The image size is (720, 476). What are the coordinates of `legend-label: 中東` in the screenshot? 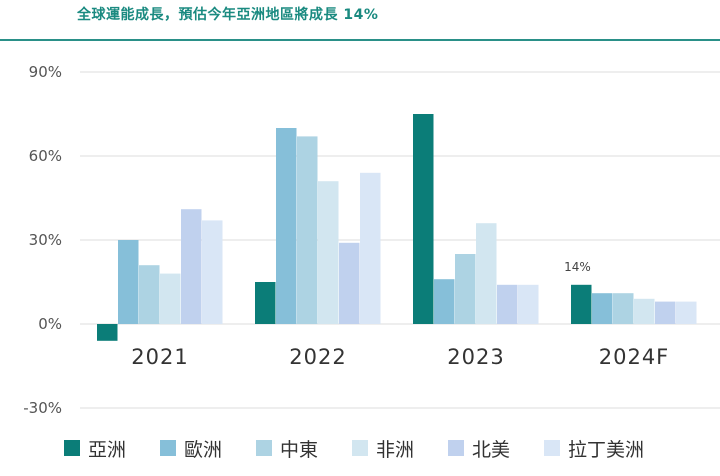 It's located at (299, 450).